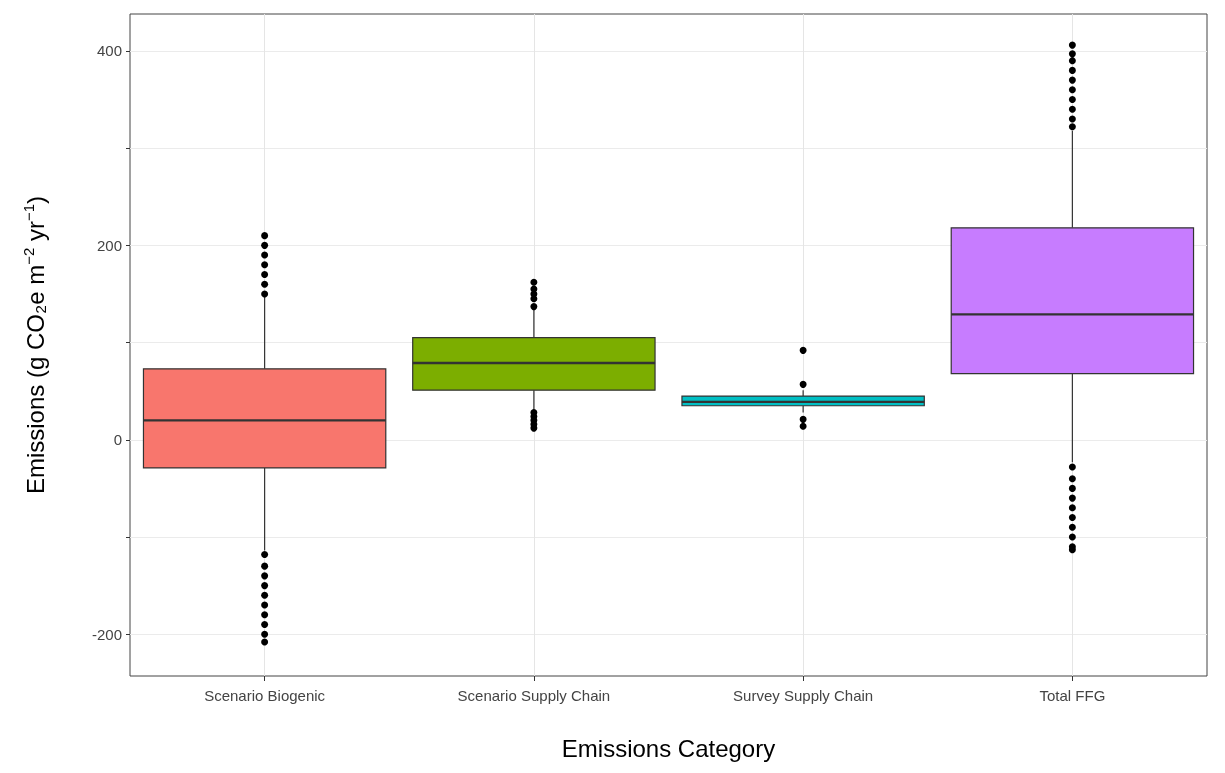 This screenshot has height=773, width=1225. Describe the element at coordinates (106, 634) in the screenshot. I see `y-tick-label: -200` at that location.